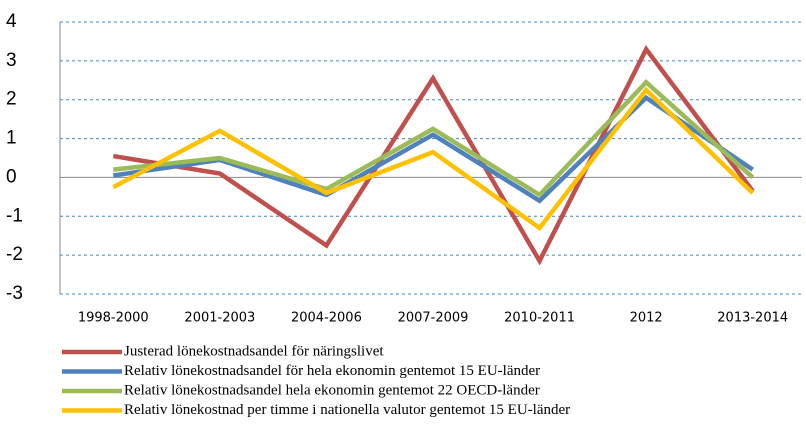  I want to click on x-tick-label: 2010-2011, so click(539, 318).